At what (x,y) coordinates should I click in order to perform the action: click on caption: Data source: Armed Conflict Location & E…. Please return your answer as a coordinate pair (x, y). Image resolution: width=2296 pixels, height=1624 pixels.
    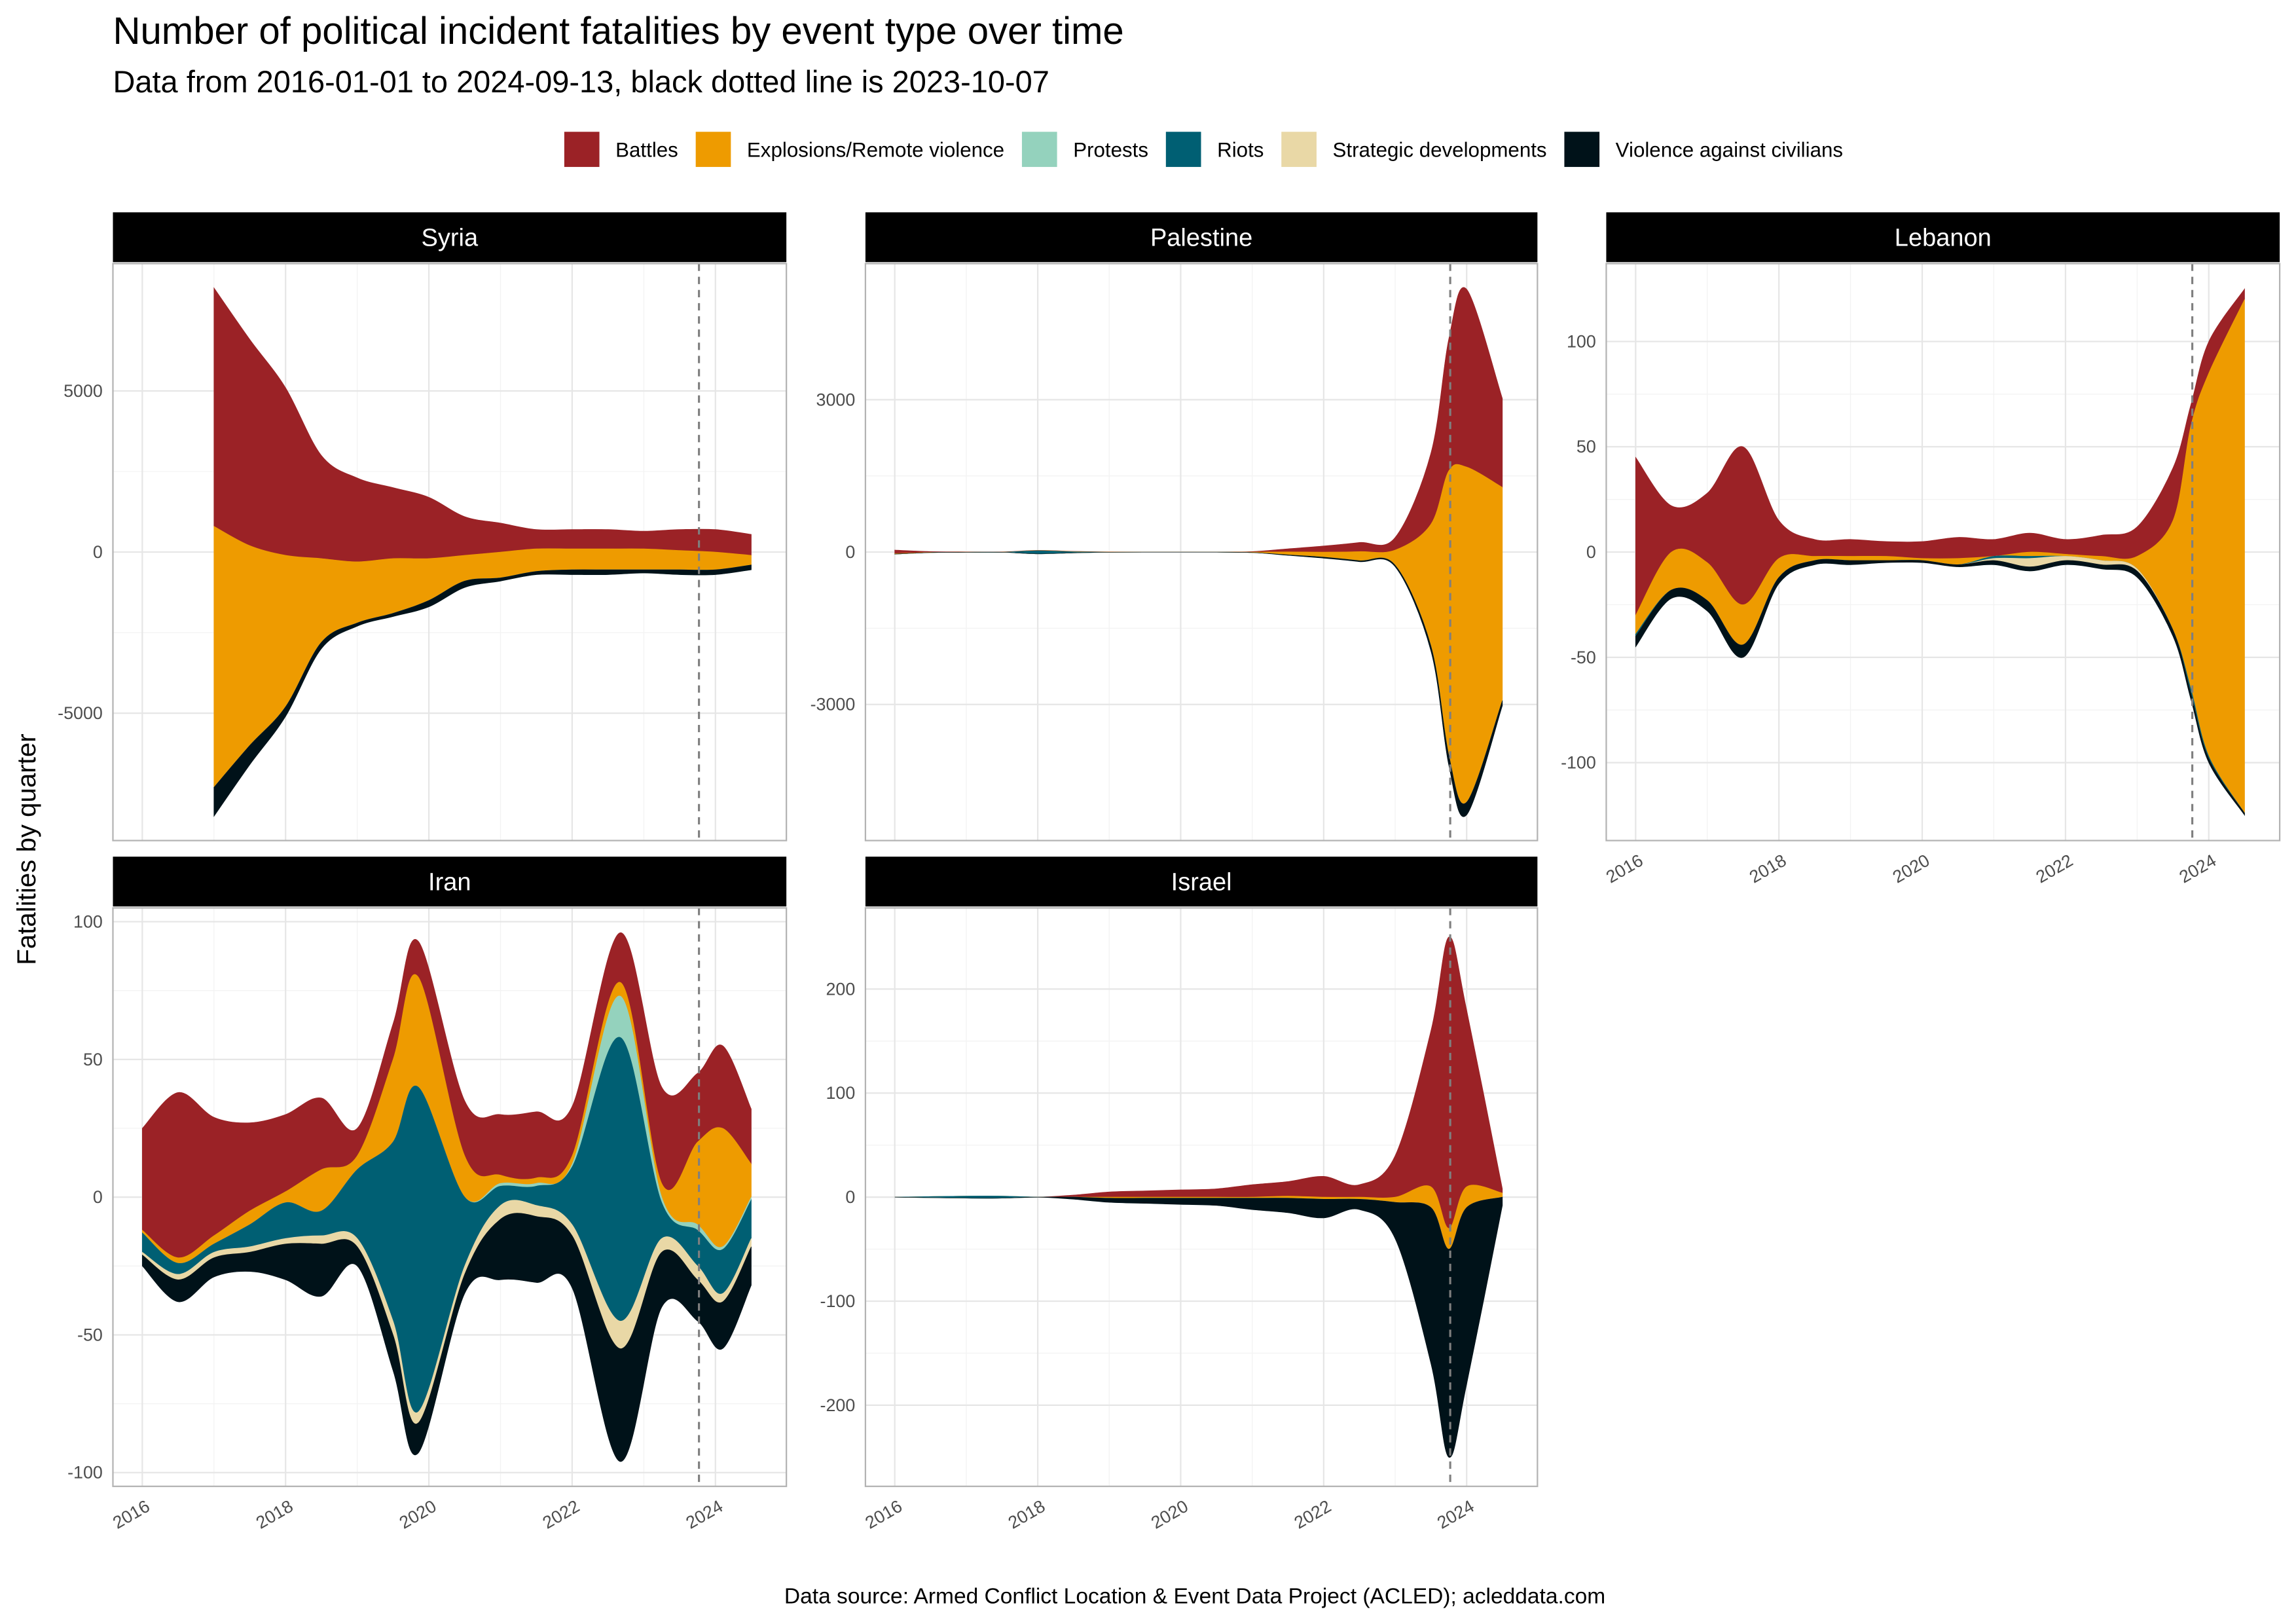
    Looking at the image, I should click on (1194, 1597).